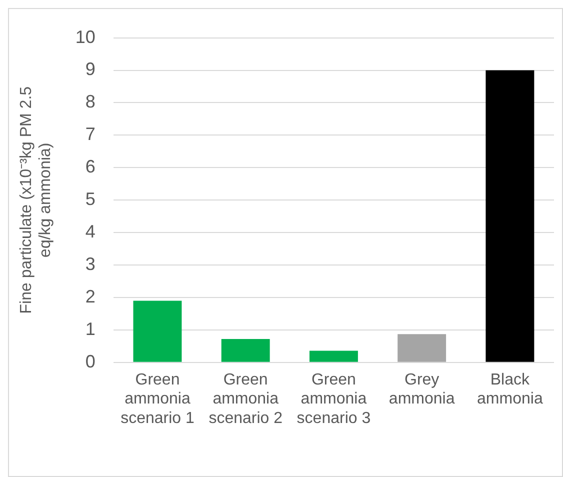  What do you see at coordinates (333, 399) in the screenshot?
I see `x-tick-label: Green ammonia scenario 3` at bounding box center [333, 399].